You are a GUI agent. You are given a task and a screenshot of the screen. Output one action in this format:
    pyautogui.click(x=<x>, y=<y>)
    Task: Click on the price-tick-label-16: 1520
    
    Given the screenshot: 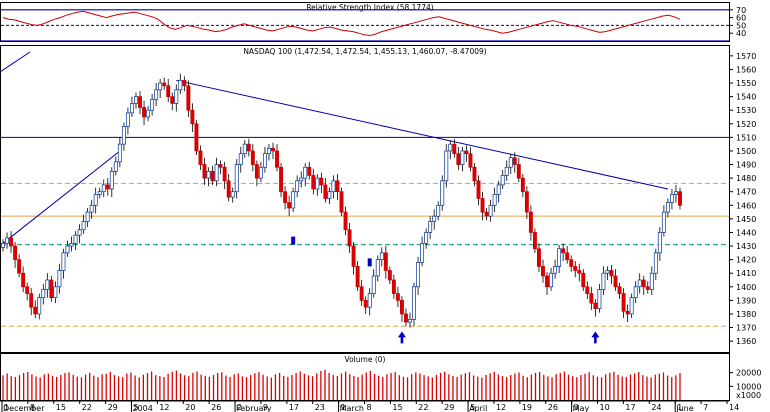 What is the action you would take?
    pyautogui.click(x=746, y=124)
    